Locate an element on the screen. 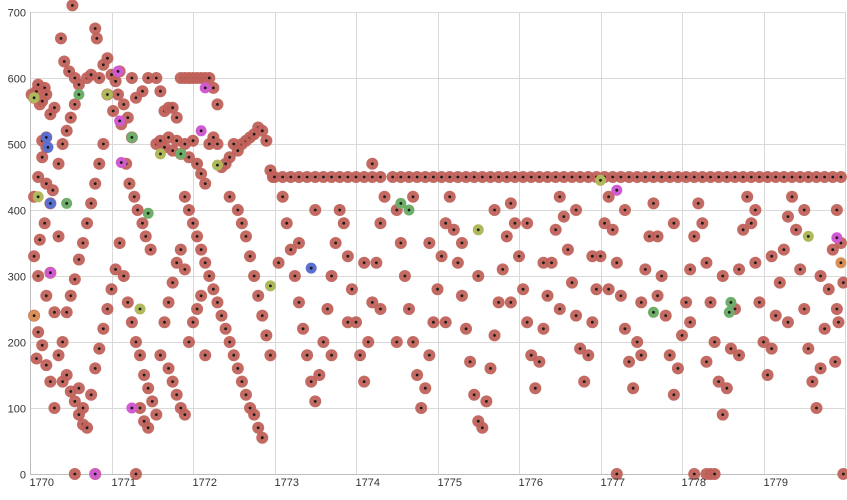 This screenshot has width=847, height=500. x-tick-label: 1776 is located at coordinates (531, 483).